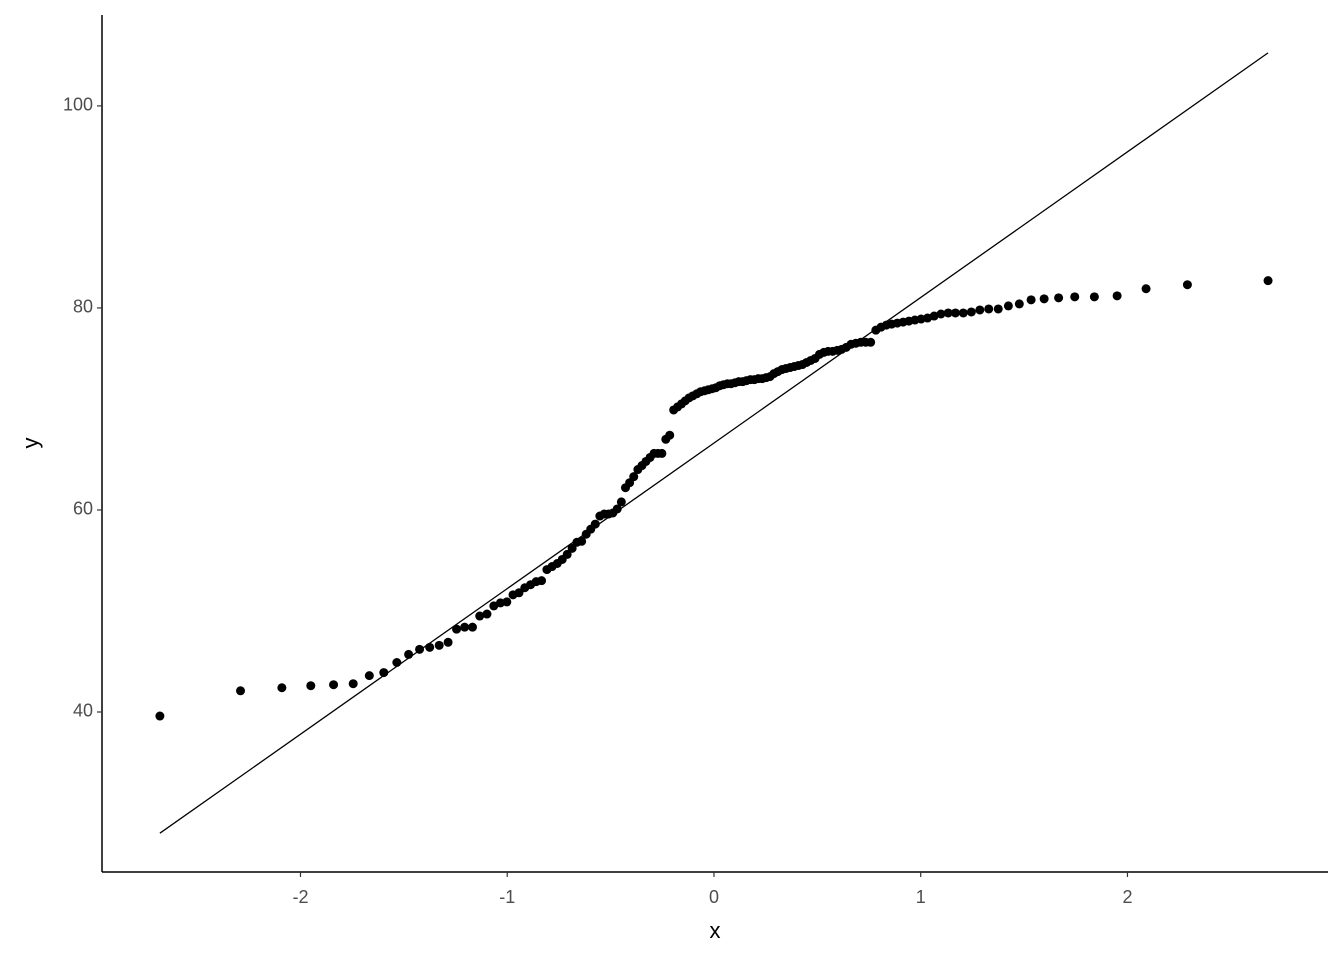  I want to click on y-tick-label: 100, so click(78, 105).